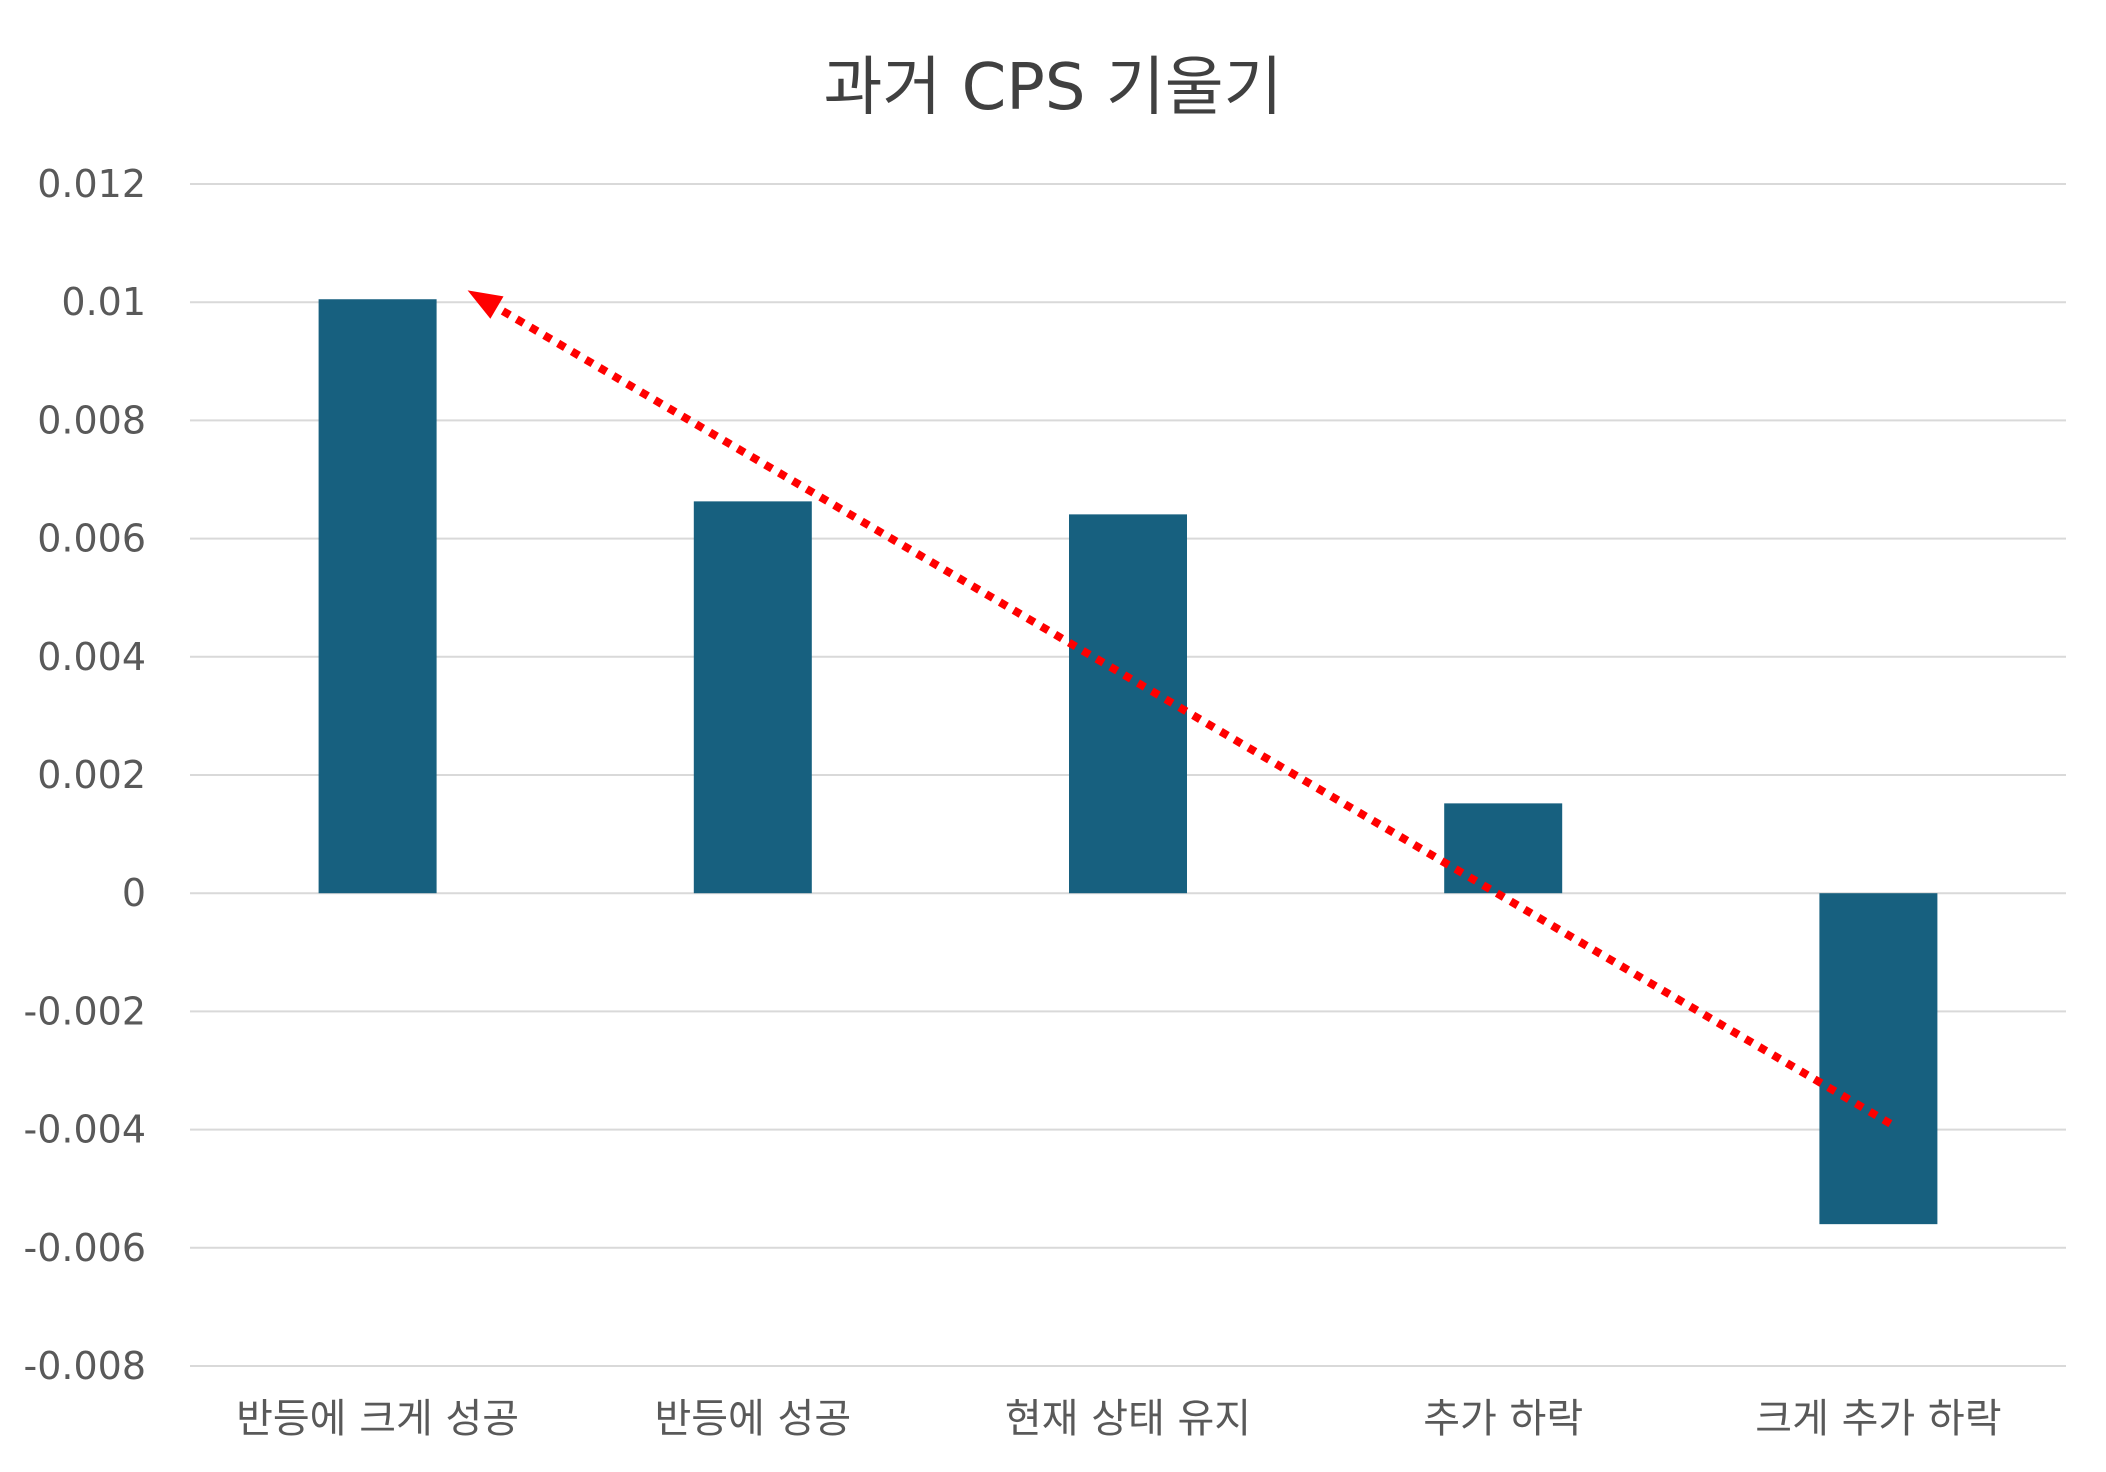 The width and height of the screenshot is (2106, 1472). I want to click on trend-arrow-head, so click(485, 304).